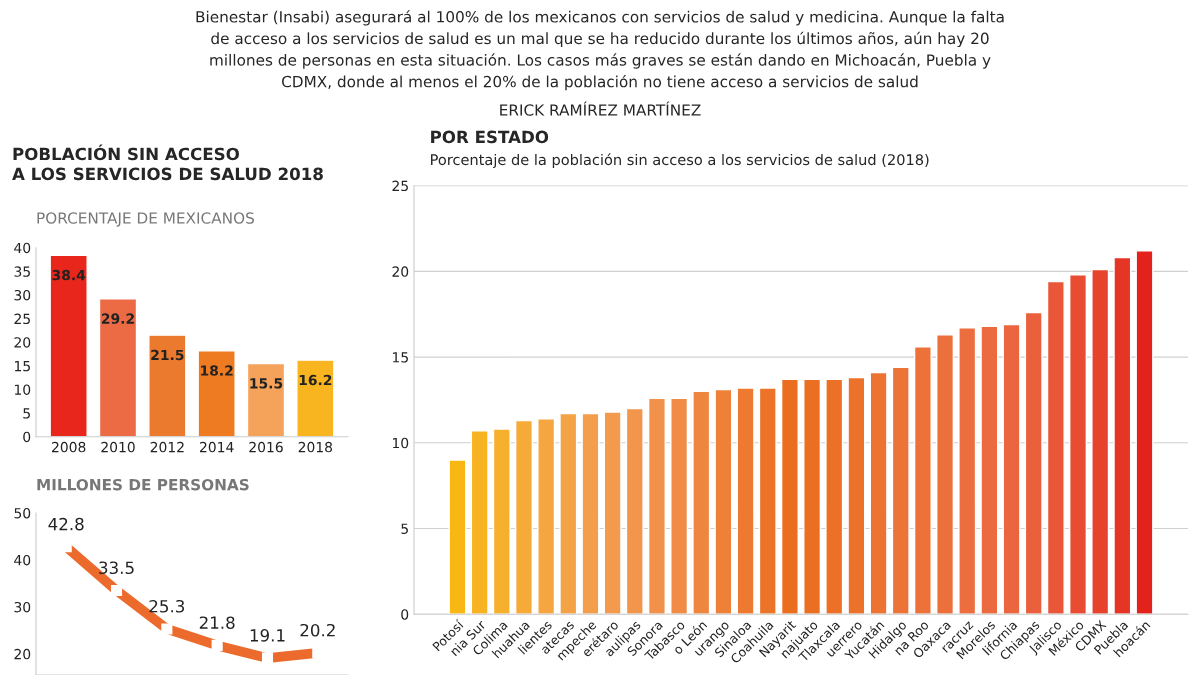  Describe the element at coordinates (66, 524) in the screenshot. I see `data-label: 42.8` at that location.